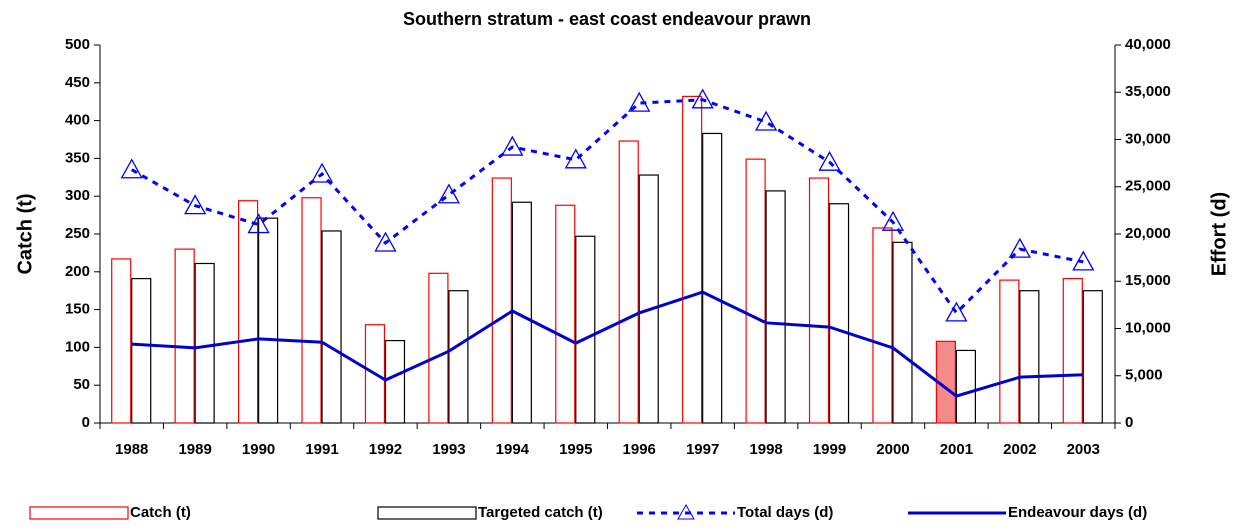  Describe the element at coordinates (1077, 512) in the screenshot. I see `legend-label: Endeavour days (d)` at that location.